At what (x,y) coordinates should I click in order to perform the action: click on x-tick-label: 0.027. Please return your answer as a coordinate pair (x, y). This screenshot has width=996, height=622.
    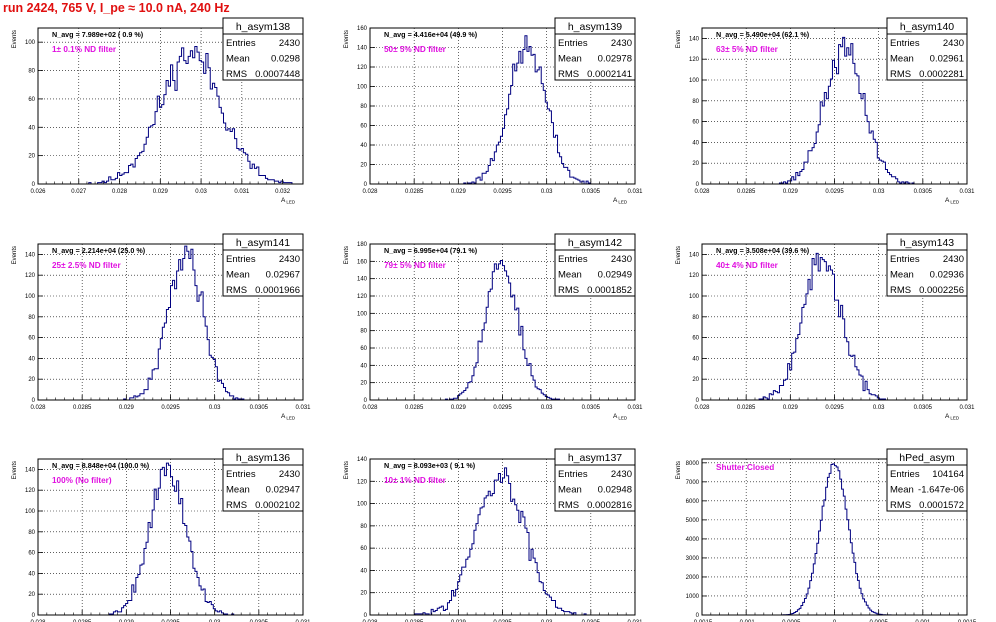
    Looking at the image, I should click on (79, 192).